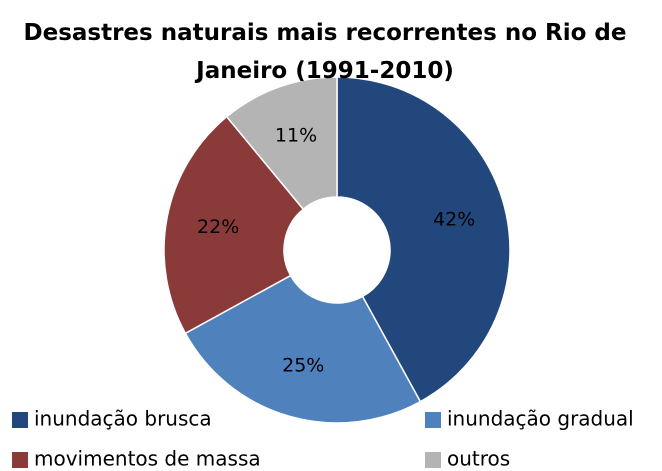 The height and width of the screenshot is (471, 662). I want to click on legend-label: inundação brusca, so click(123, 419).